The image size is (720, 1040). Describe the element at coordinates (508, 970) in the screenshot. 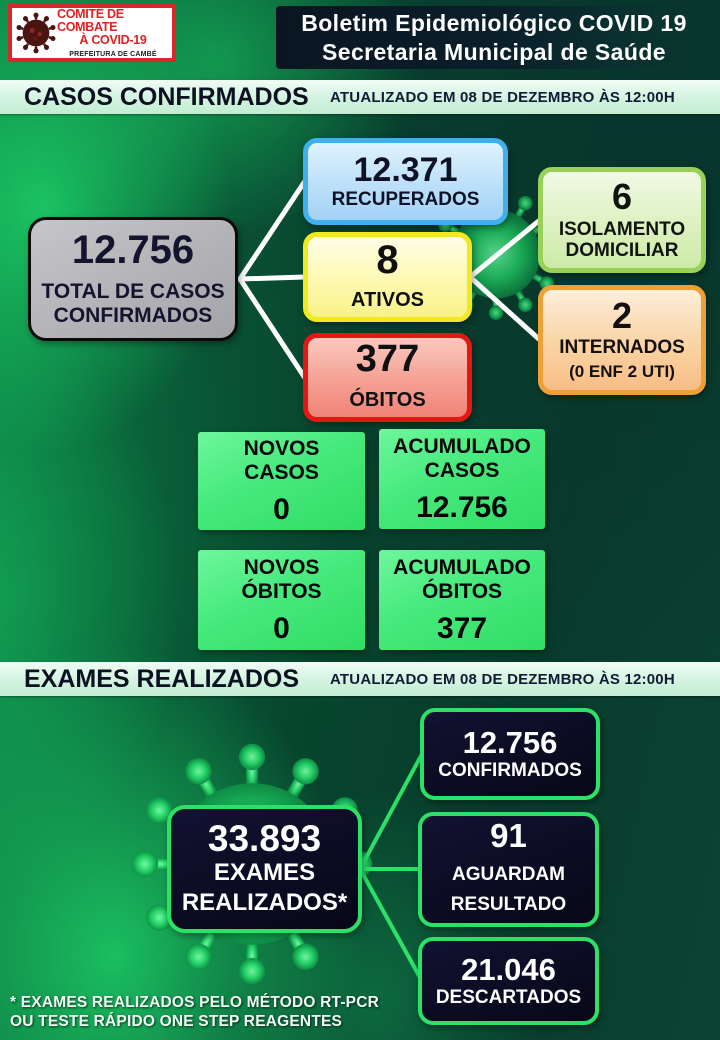

I see `exams-discarded-value: 21.046` at that location.